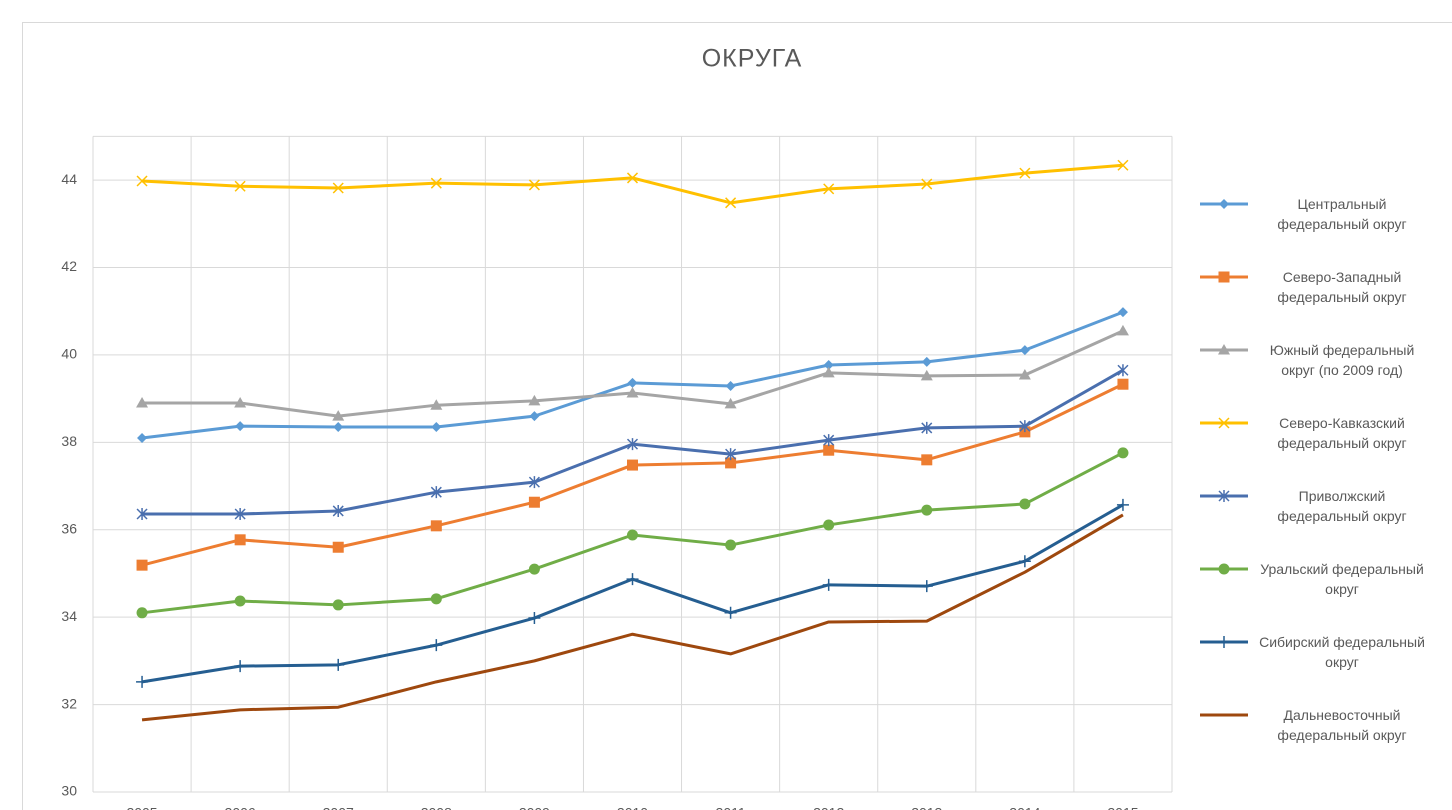 The width and height of the screenshot is (1452, 810). Describe the element at coordinates (69, 266) in the screenshot. I see `y-tick-label: 42` at that location.